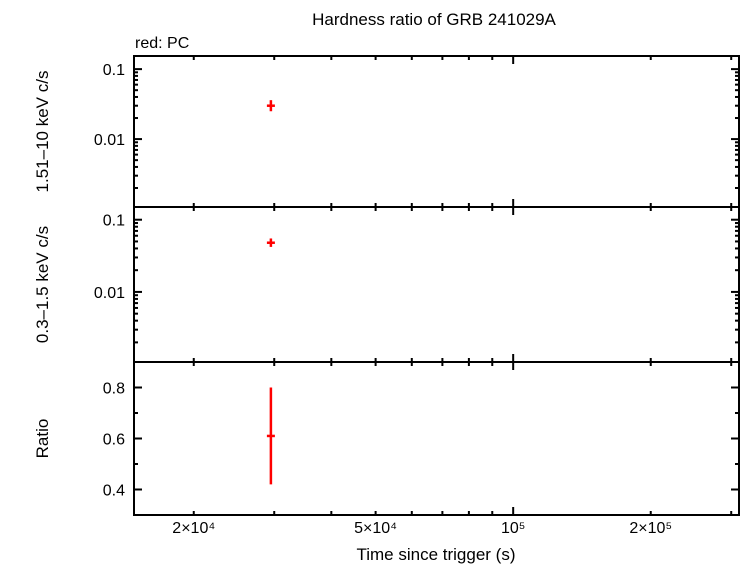 Image resolution: width=742 pixels, height=566 pixels. I want to click on x-axis: 2×10⁴ 5×10⁴ 10⁵ 2×10⁵, so click(422, 528).